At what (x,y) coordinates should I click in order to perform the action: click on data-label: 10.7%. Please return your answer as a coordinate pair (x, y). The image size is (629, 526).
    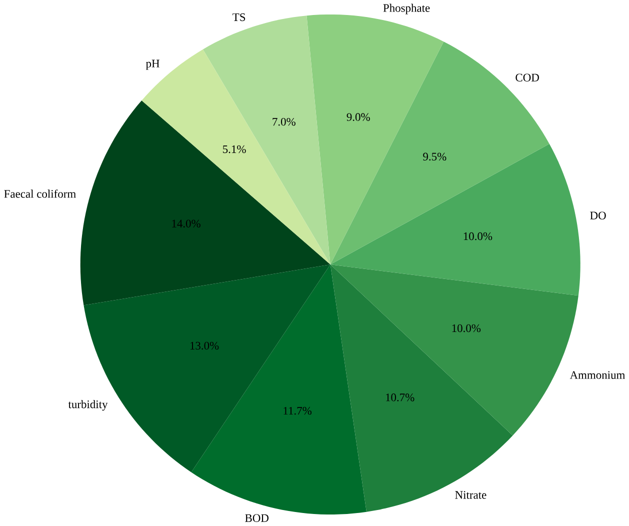
    Looking at the image, I should click on (400, 398).